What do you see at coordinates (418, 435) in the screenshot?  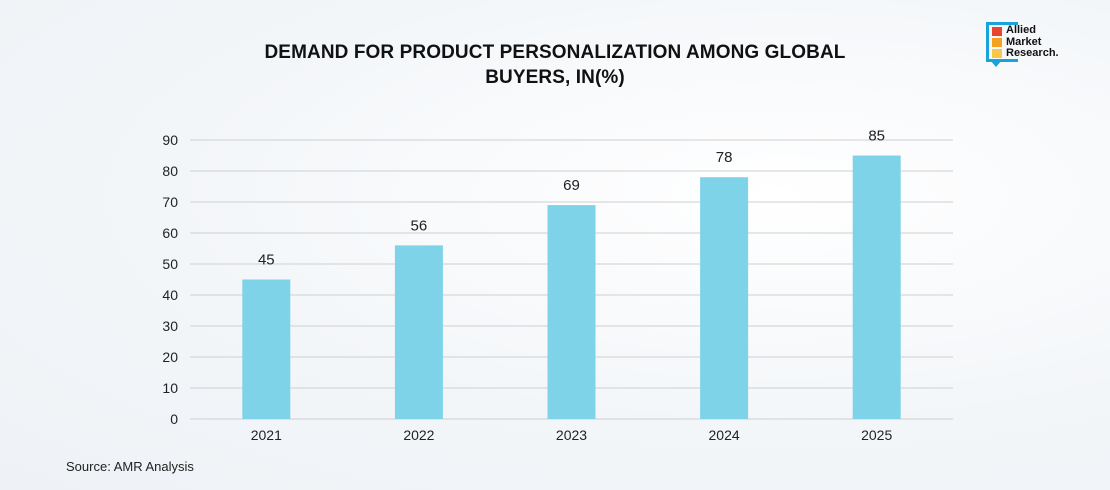 I see `x-tick-label: 2022` at bounding box center [418, 435].